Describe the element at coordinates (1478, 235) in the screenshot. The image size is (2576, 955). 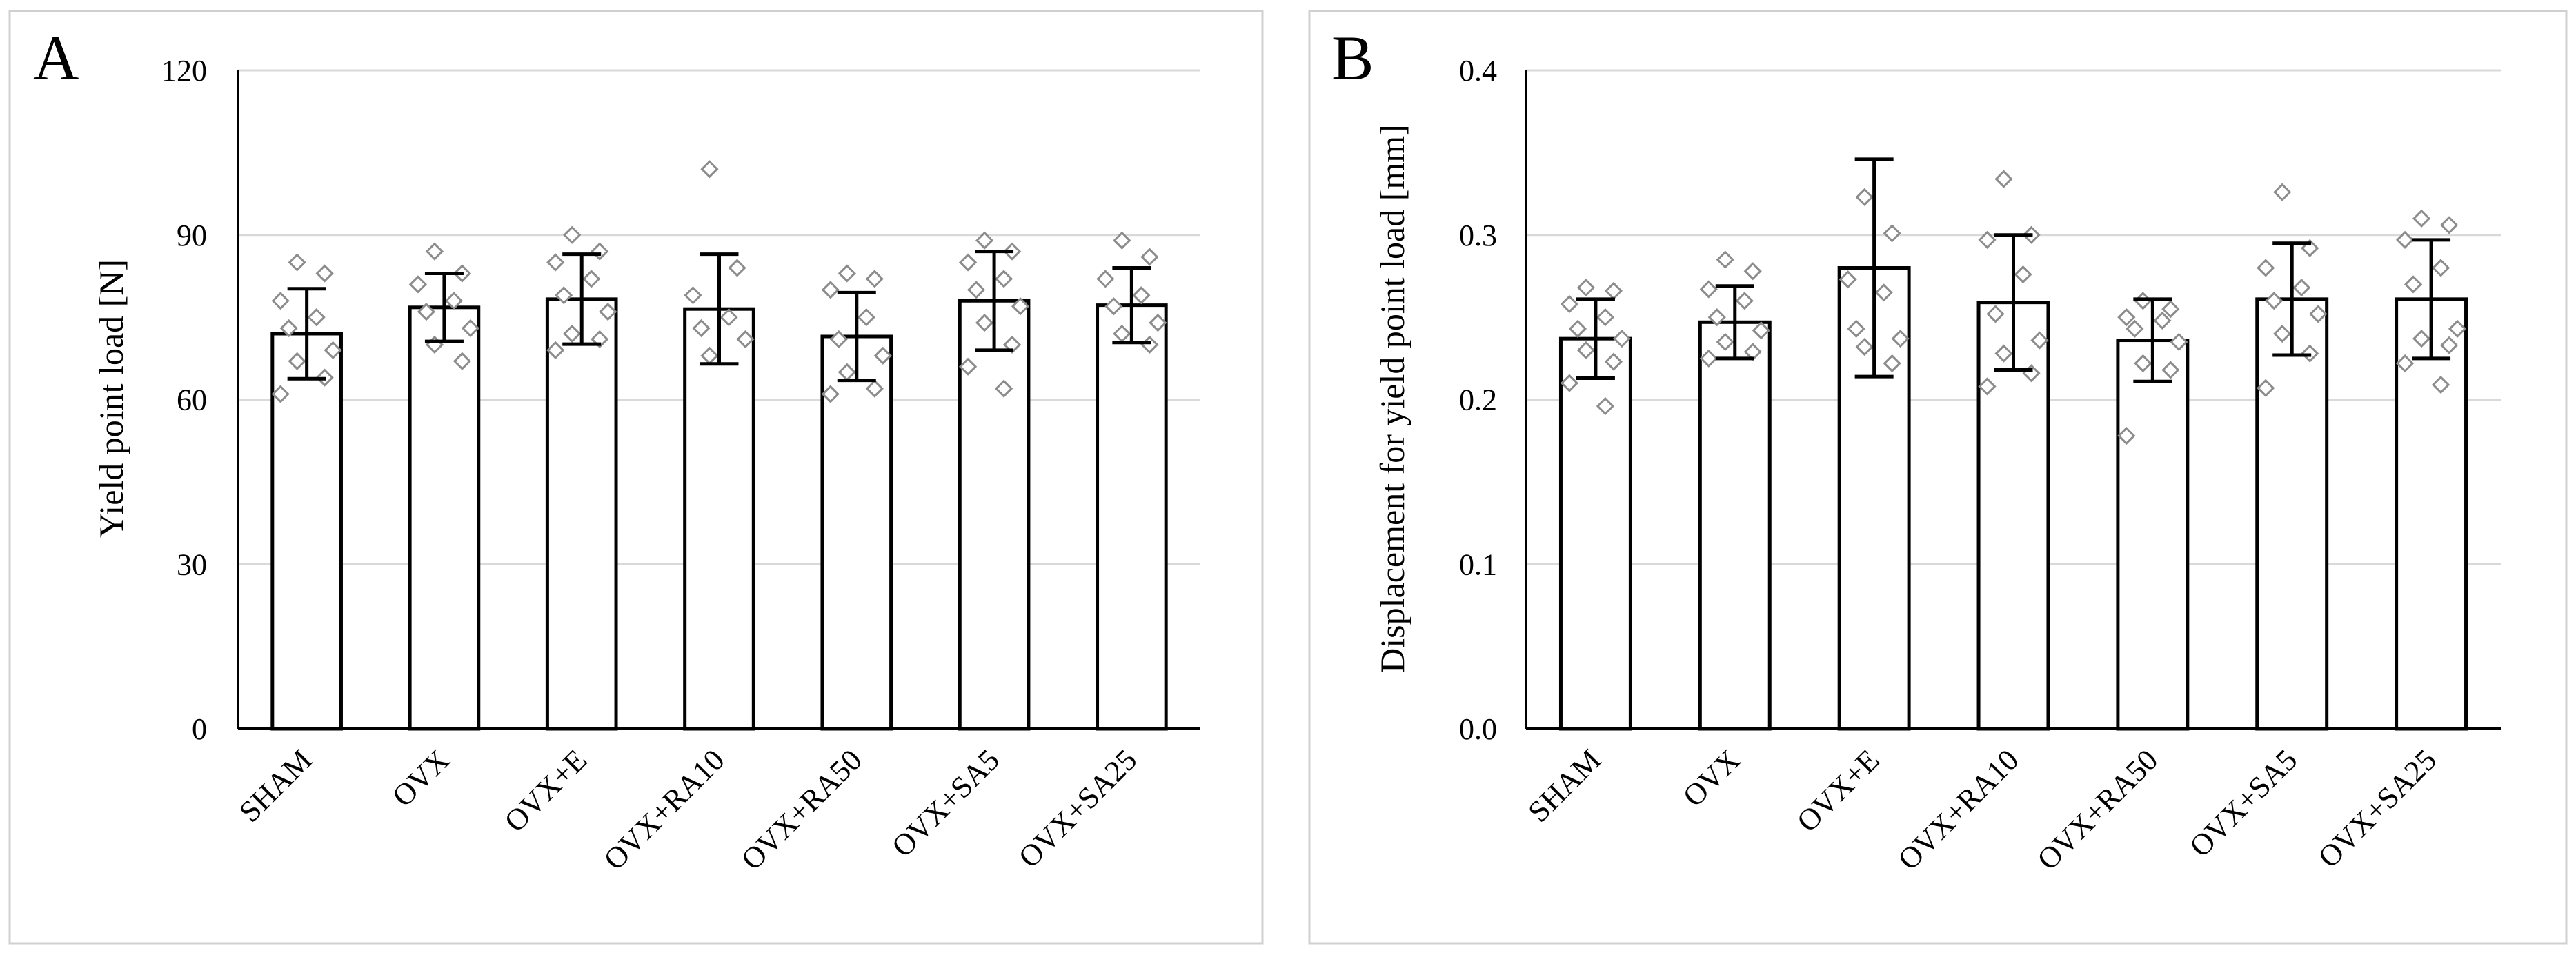
I see `panel-b-y-tick-label: 0.3` at that location.